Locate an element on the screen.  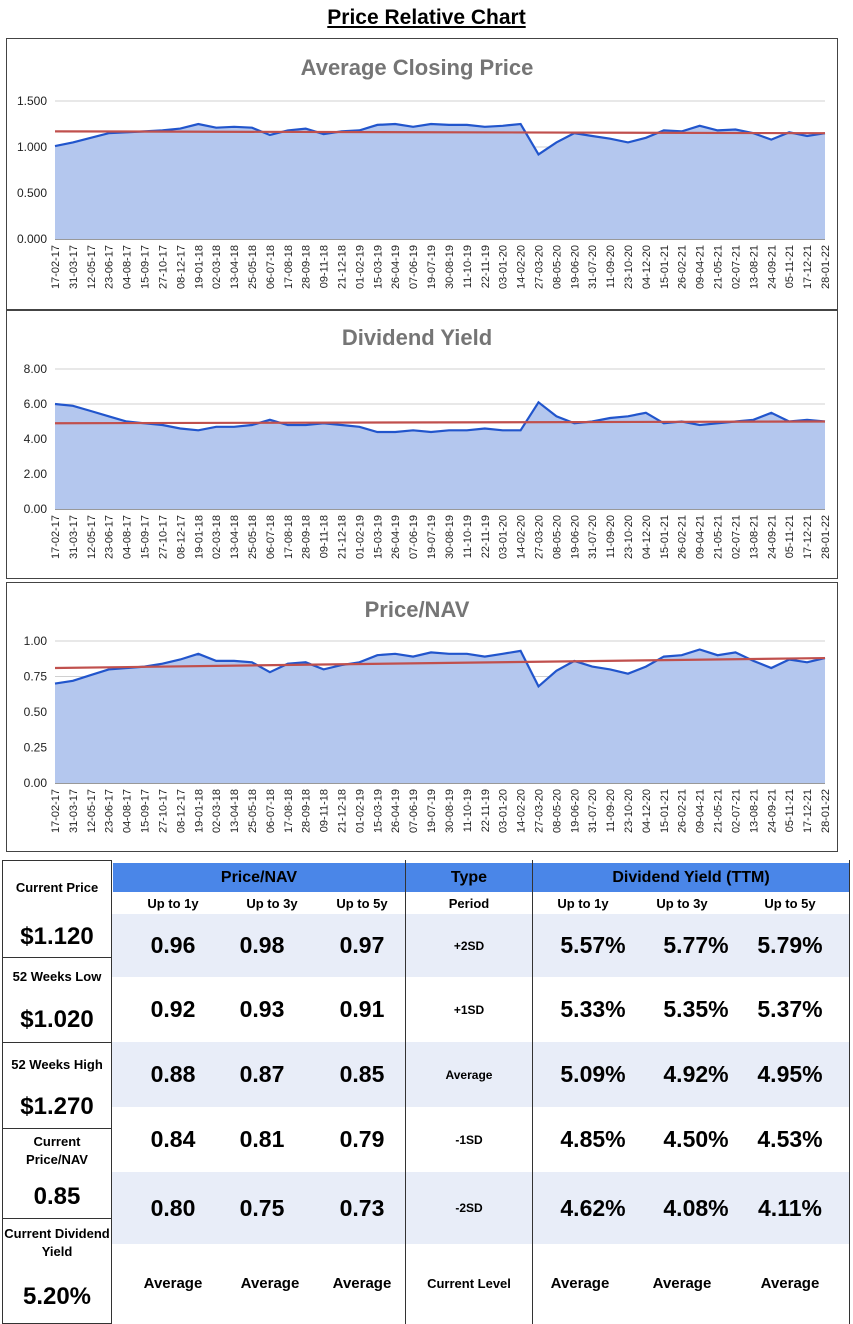
dy-5y-value: 4.53% is located at coordinates (790, 1139).